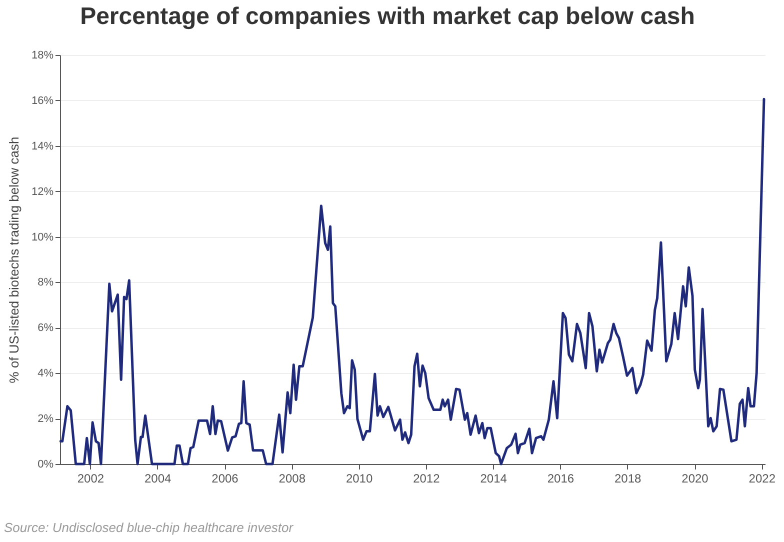 This screenshot has height=542, width=784. What do you see at coordinates (42, 146) in the screenshot?
I see `y-tick-label: 14%` at bounding box center [42, 146].